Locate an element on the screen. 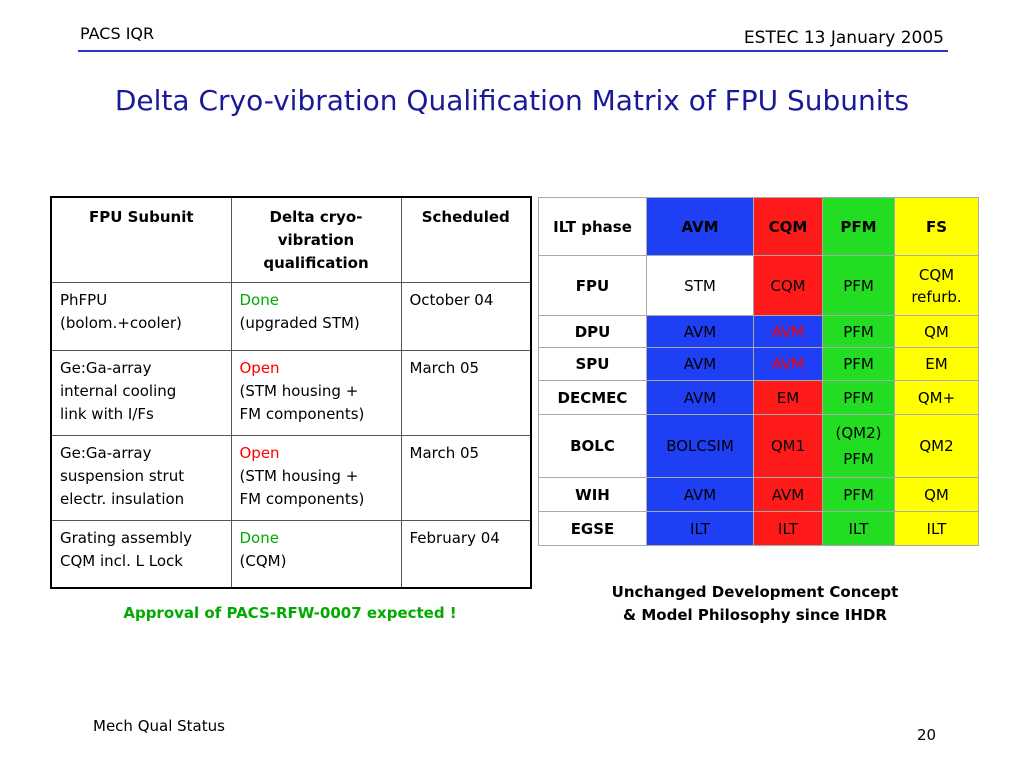 The width and height of the screenshot is (1024, 768). header-cell: AVM is located at coordinates (700, 226).